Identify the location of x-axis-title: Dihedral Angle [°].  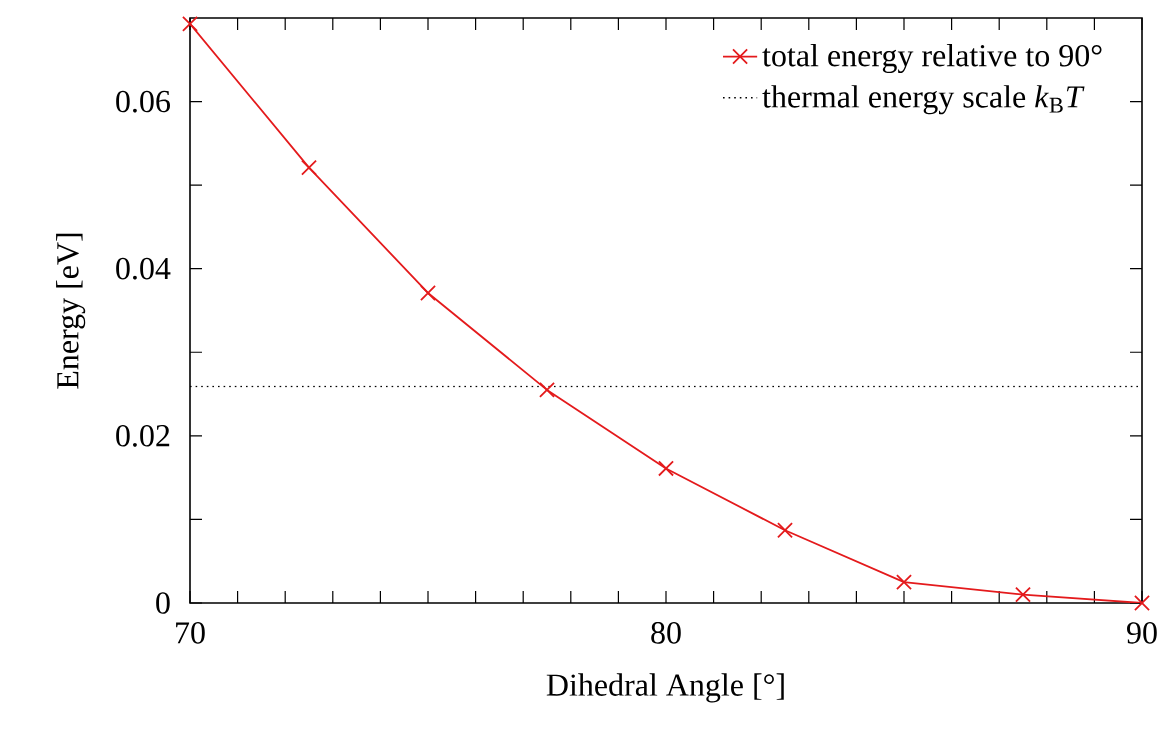
(665, 688).